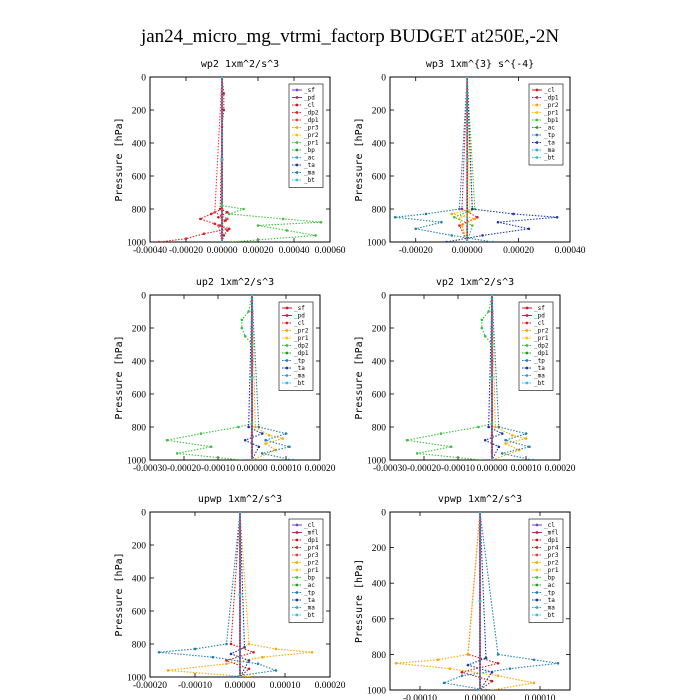  I want to click on x-tick-label: 0.00040, so click(570, 251).